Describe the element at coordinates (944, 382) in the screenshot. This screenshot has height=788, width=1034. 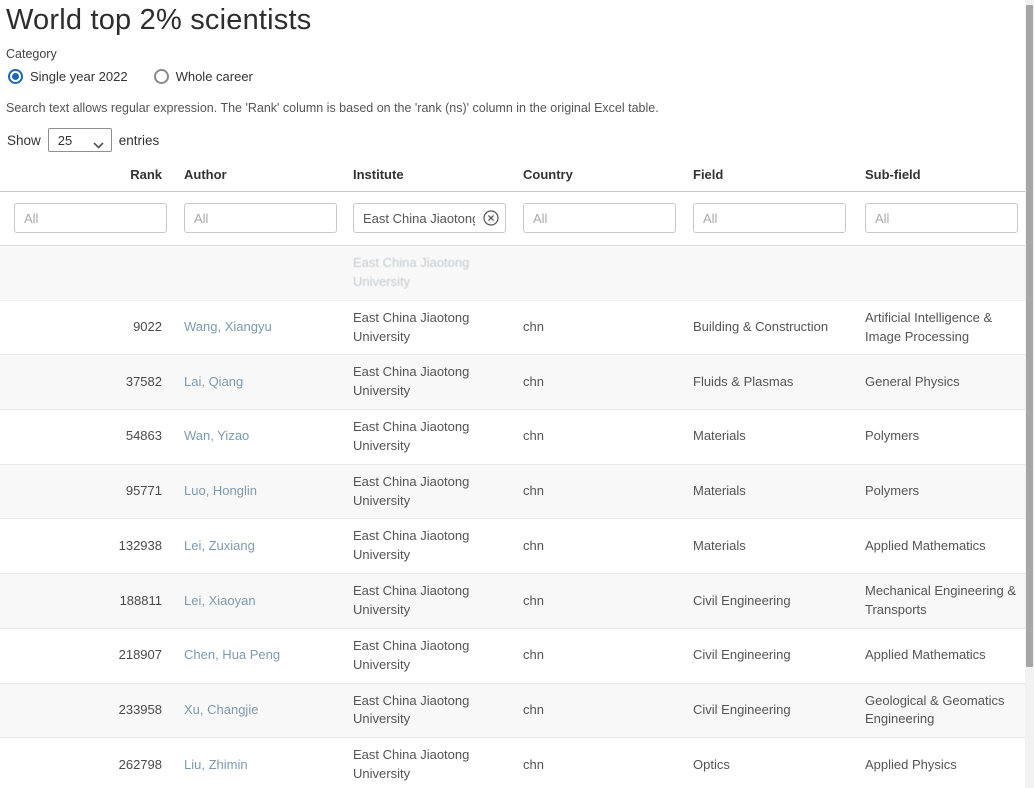
I see `subfield-cell: General Physics` at that location.